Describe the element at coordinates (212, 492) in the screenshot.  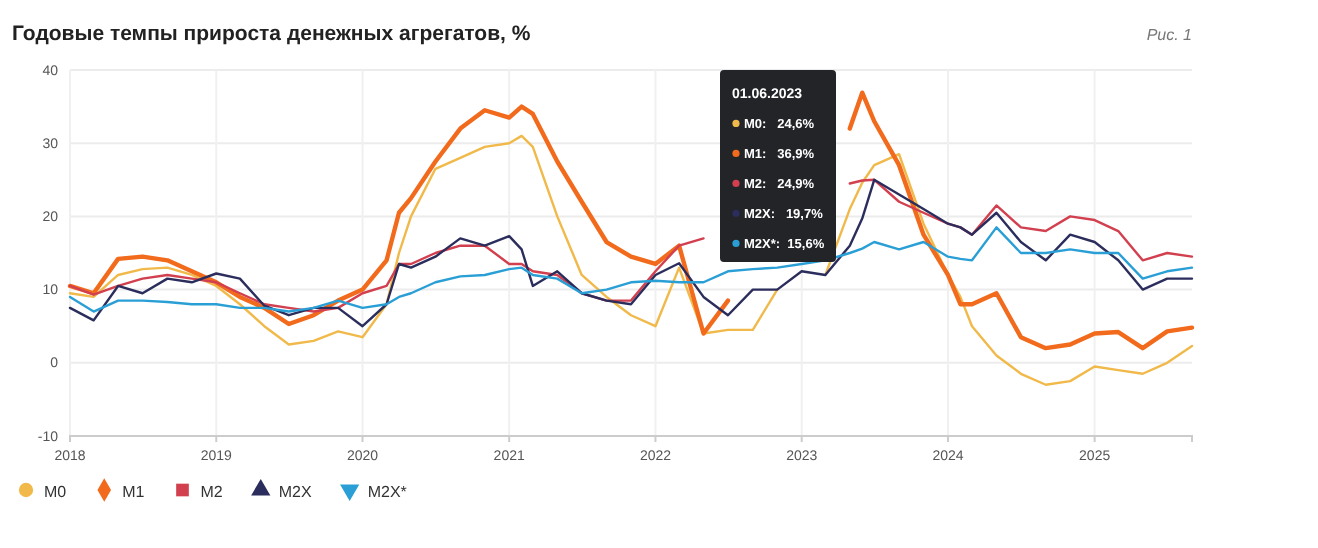
I see `legend-label: M2` at that location.